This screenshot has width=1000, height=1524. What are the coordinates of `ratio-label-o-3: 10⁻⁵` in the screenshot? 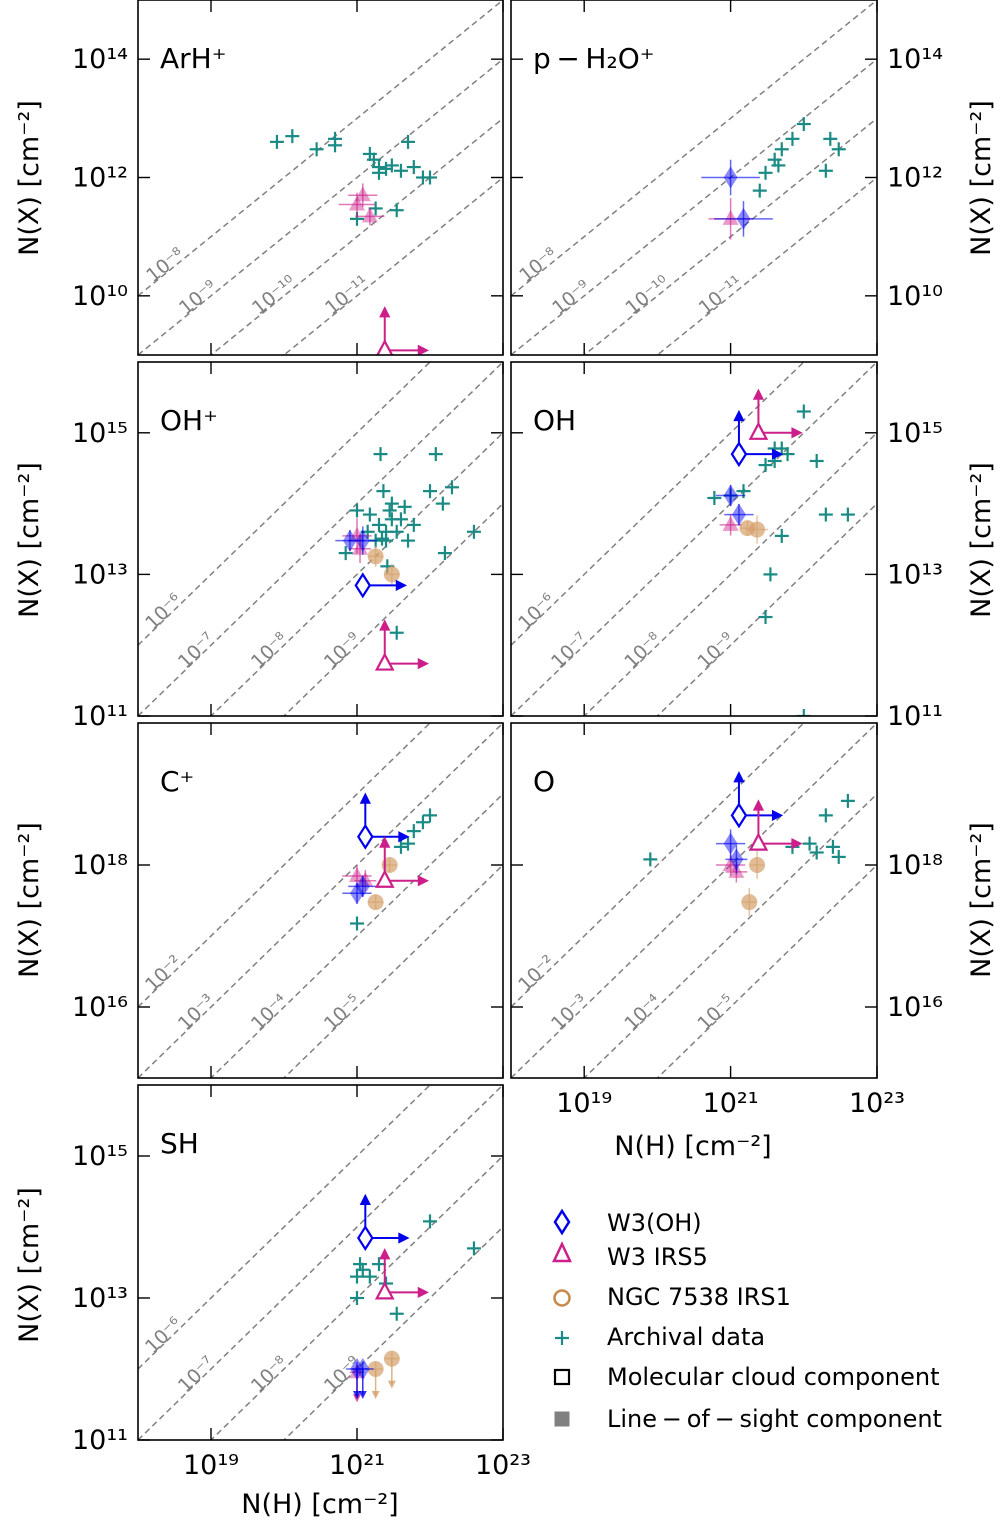 It's located at (715, 1012).